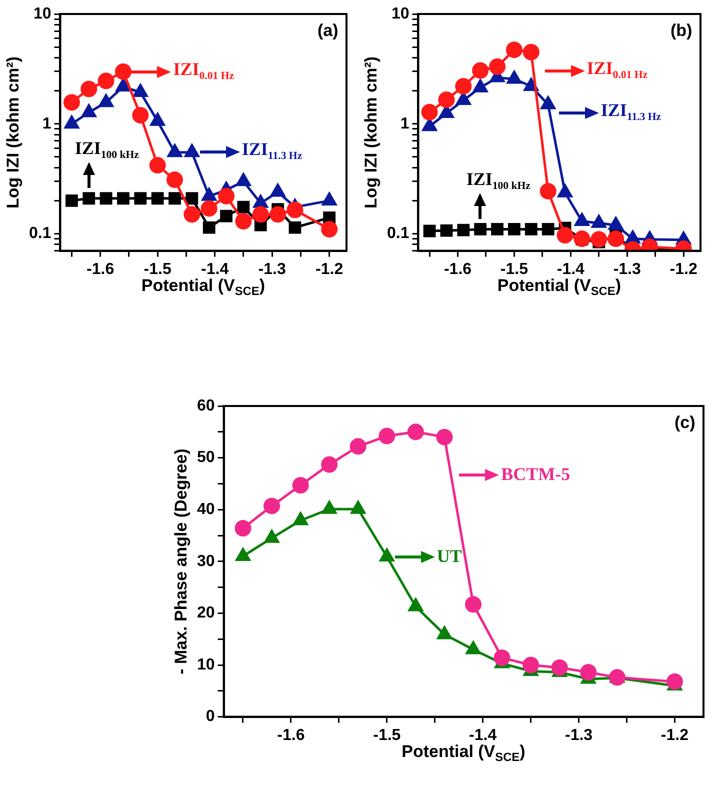  Describe the element at coordinates (328, 30) in the screenshot. I see `chart-title: (a)` at that location.